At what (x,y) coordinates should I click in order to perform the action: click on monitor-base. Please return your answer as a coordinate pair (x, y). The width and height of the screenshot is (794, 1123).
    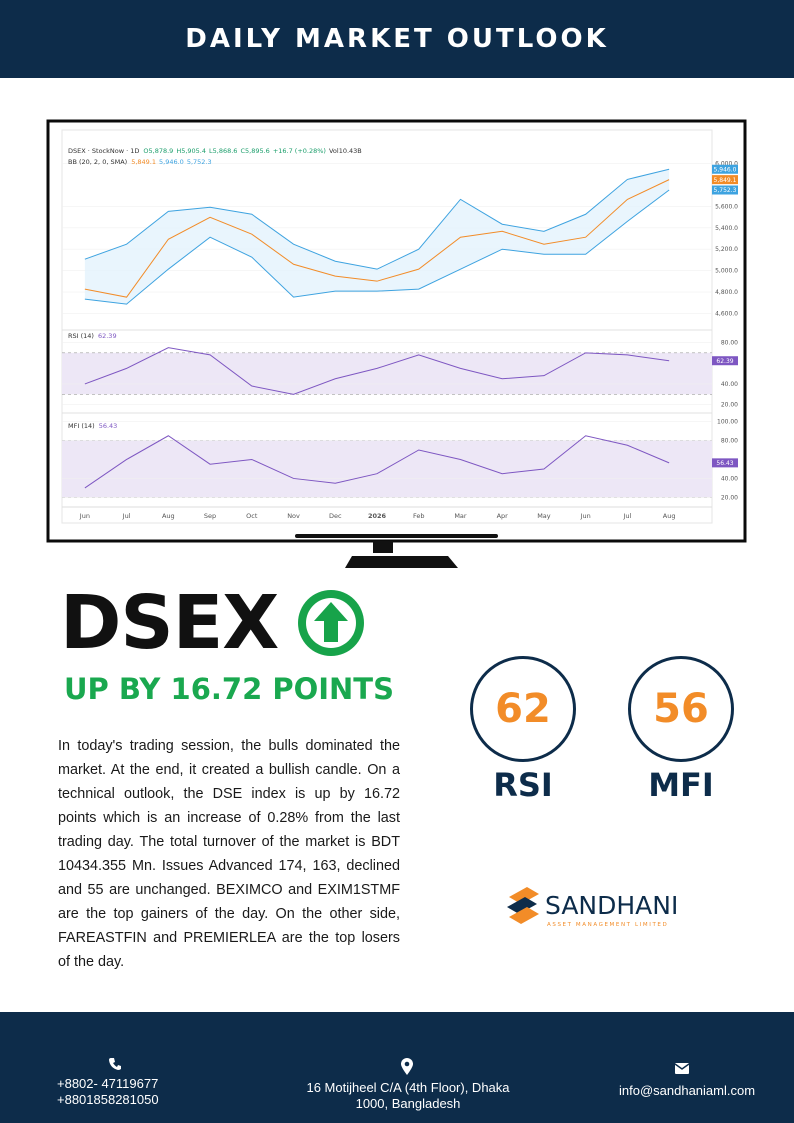
    Looking at the image, I should click on (401, 562).